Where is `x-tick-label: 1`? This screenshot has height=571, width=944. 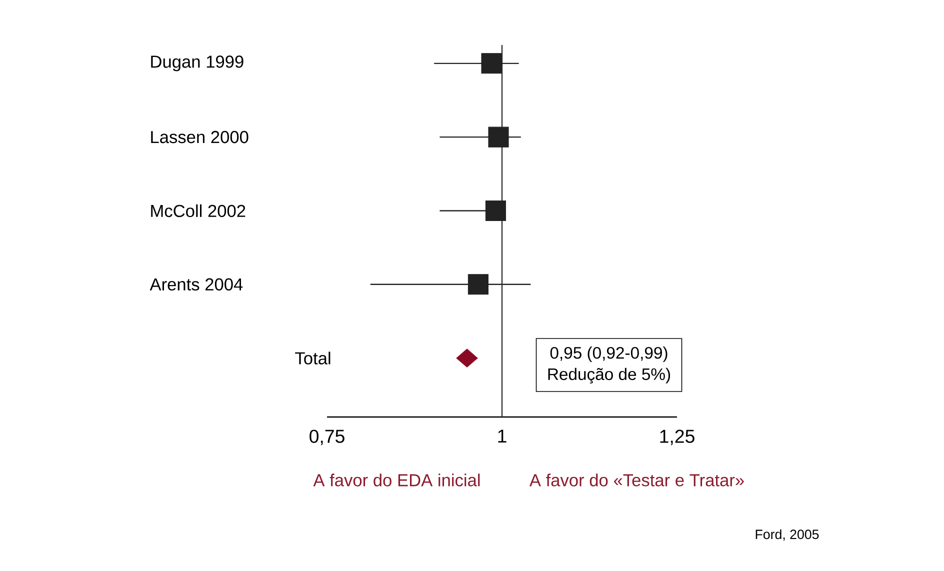
x-tick-label: 1 is located at coordinates (502, 436).